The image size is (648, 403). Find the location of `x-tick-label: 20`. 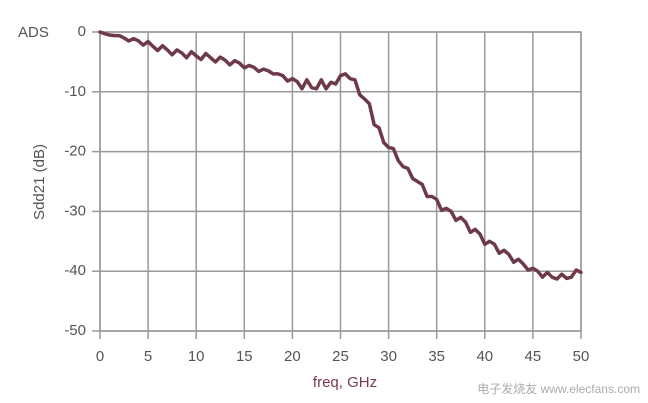

x-tick-label: 20 is located at coordinates (292, 356).